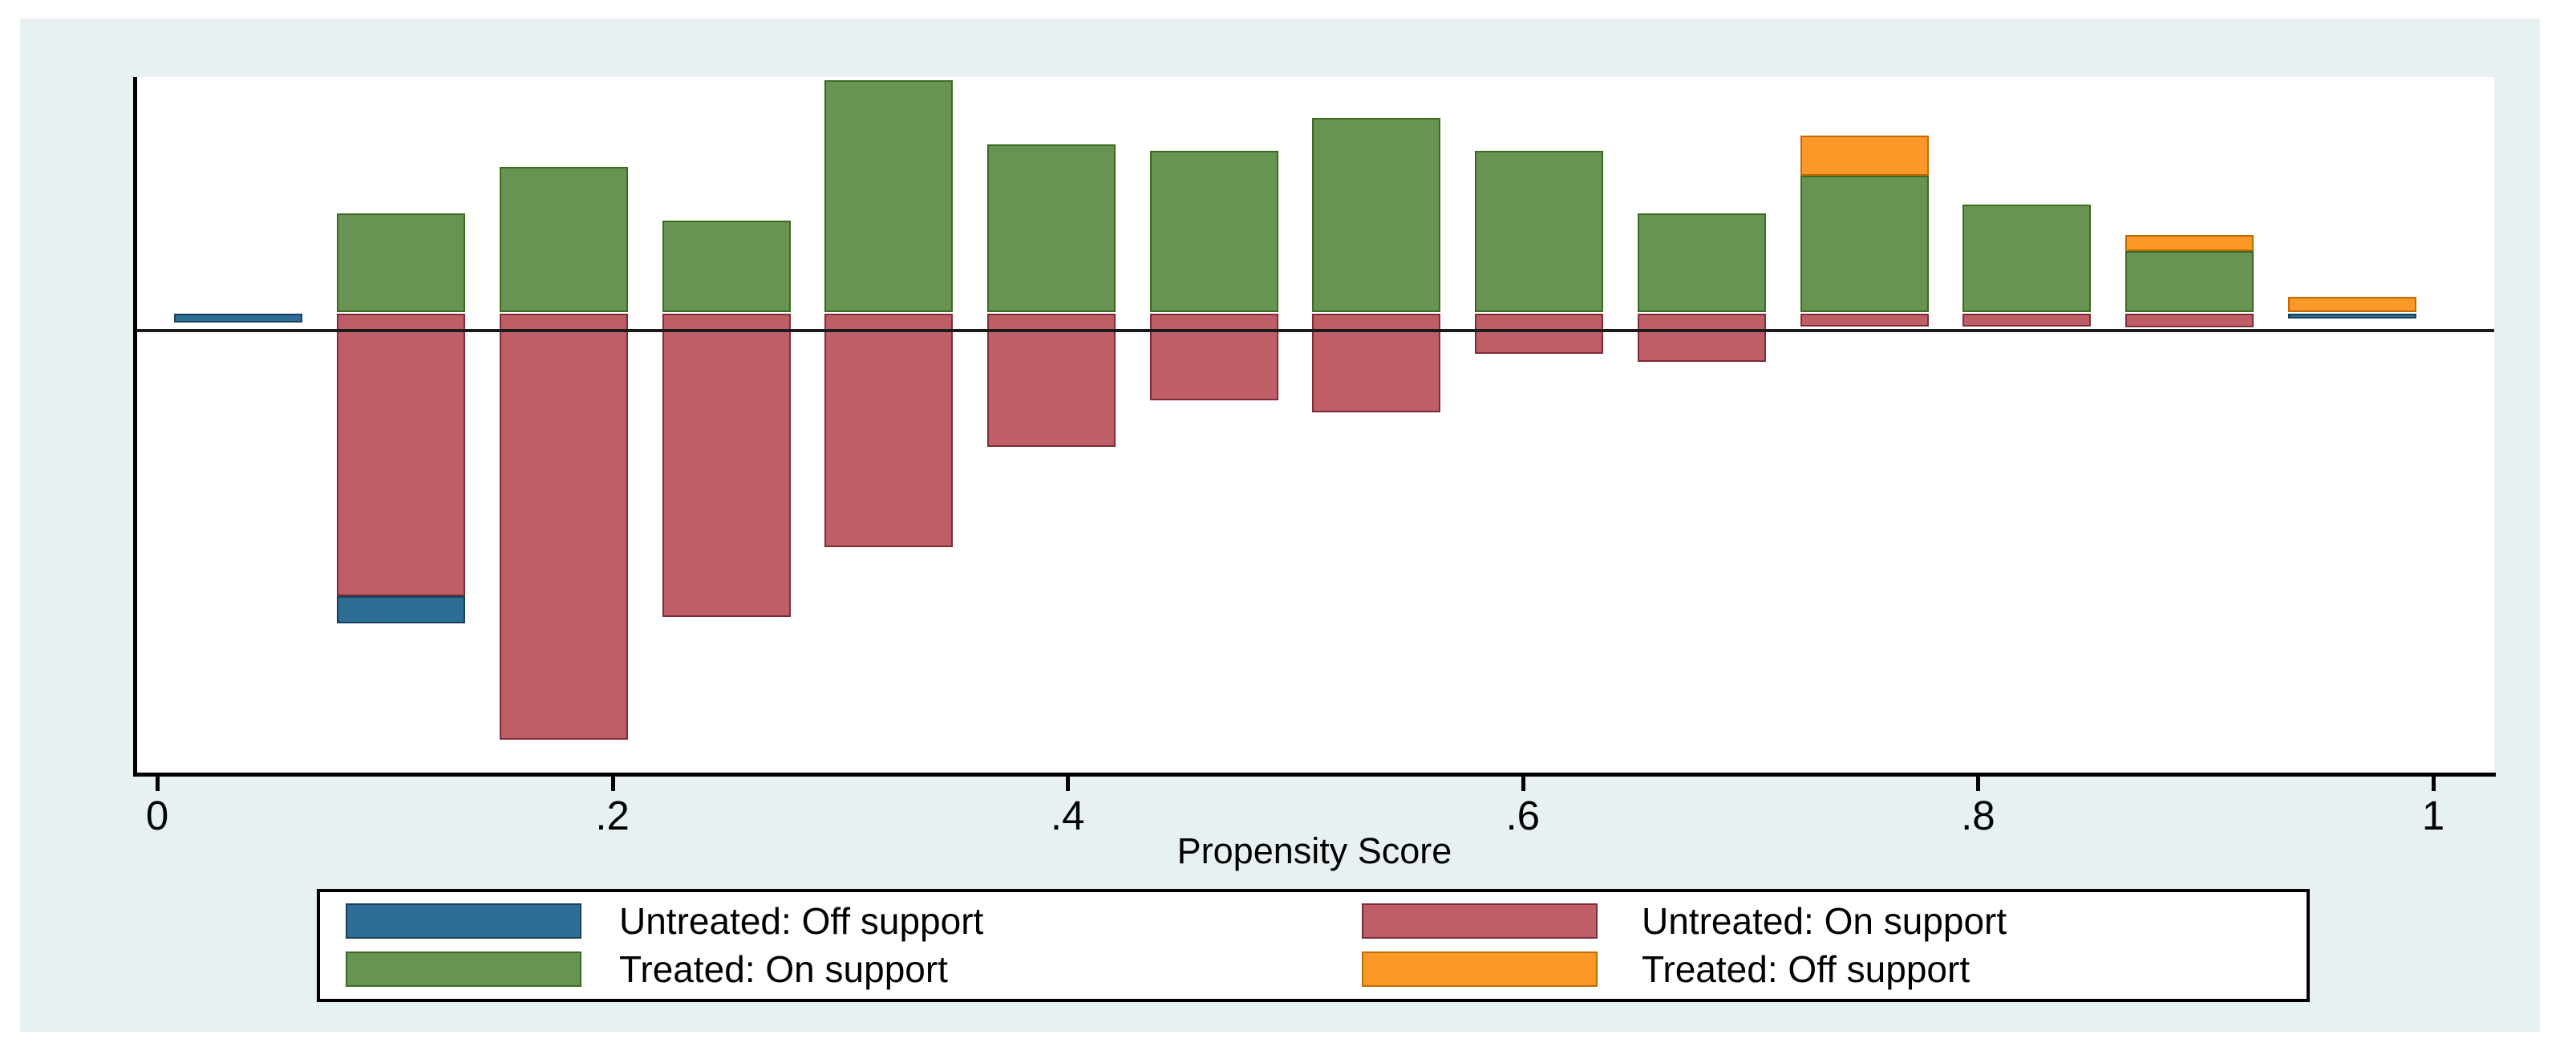  Describe the element at coordinates (1825, 921) in the screenshot. I see `legend-label-untreated-on: Untreated: On support` at that location.